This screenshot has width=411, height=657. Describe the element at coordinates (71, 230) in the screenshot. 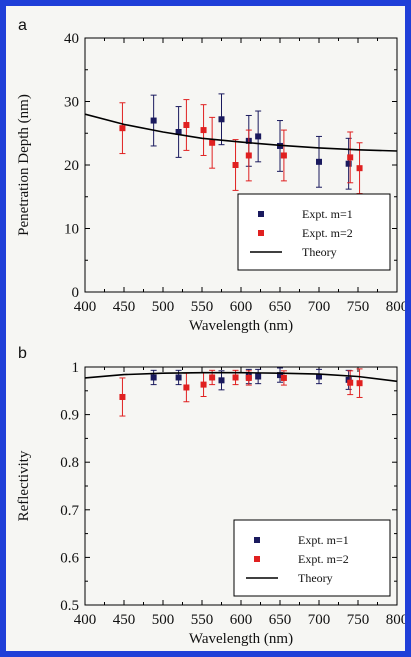

I see `y-tick-label: 10` at that location.